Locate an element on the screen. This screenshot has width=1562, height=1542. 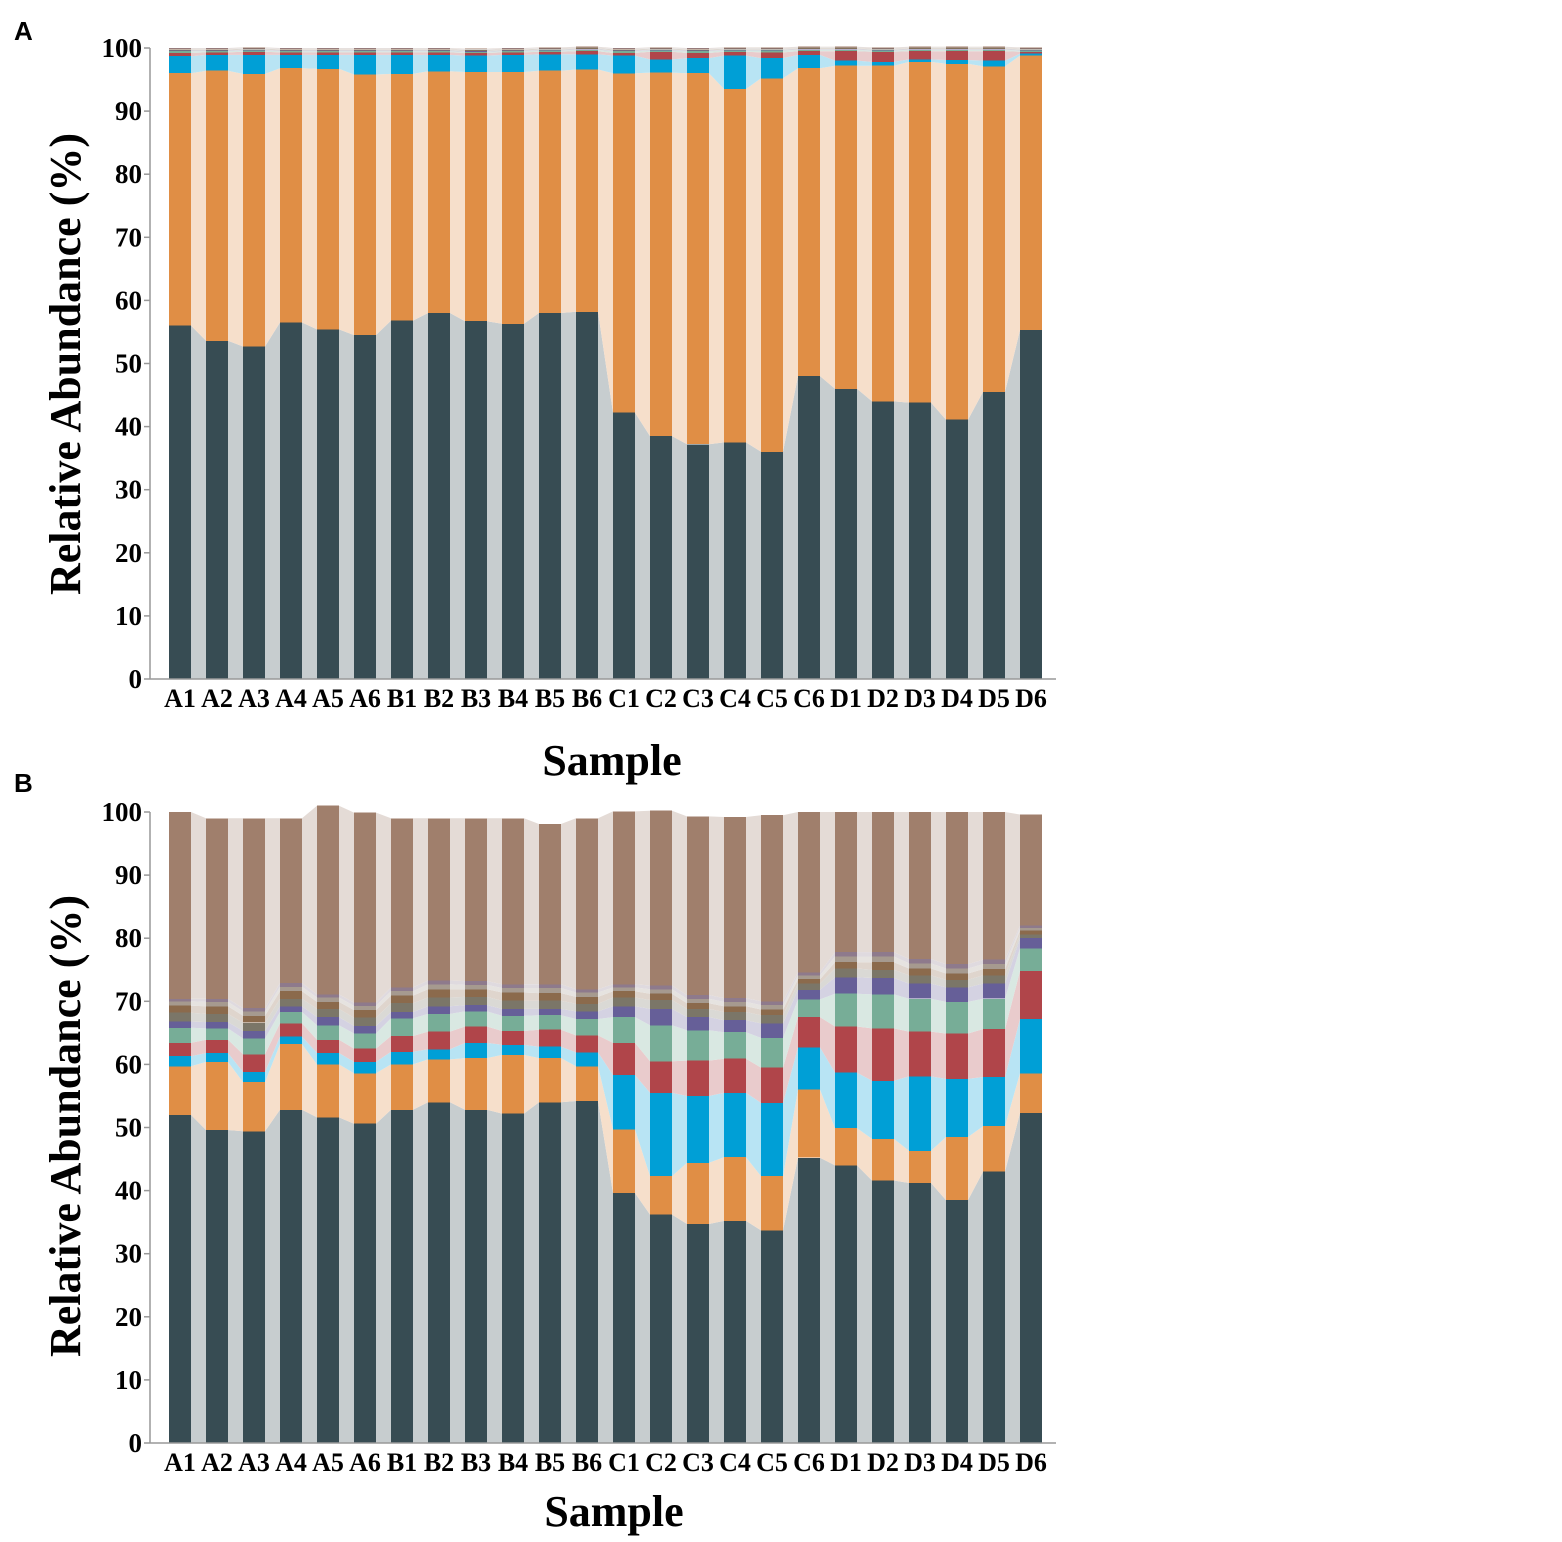
panel-b-y-tick-label: 100 is located at coordinates (122, 812).